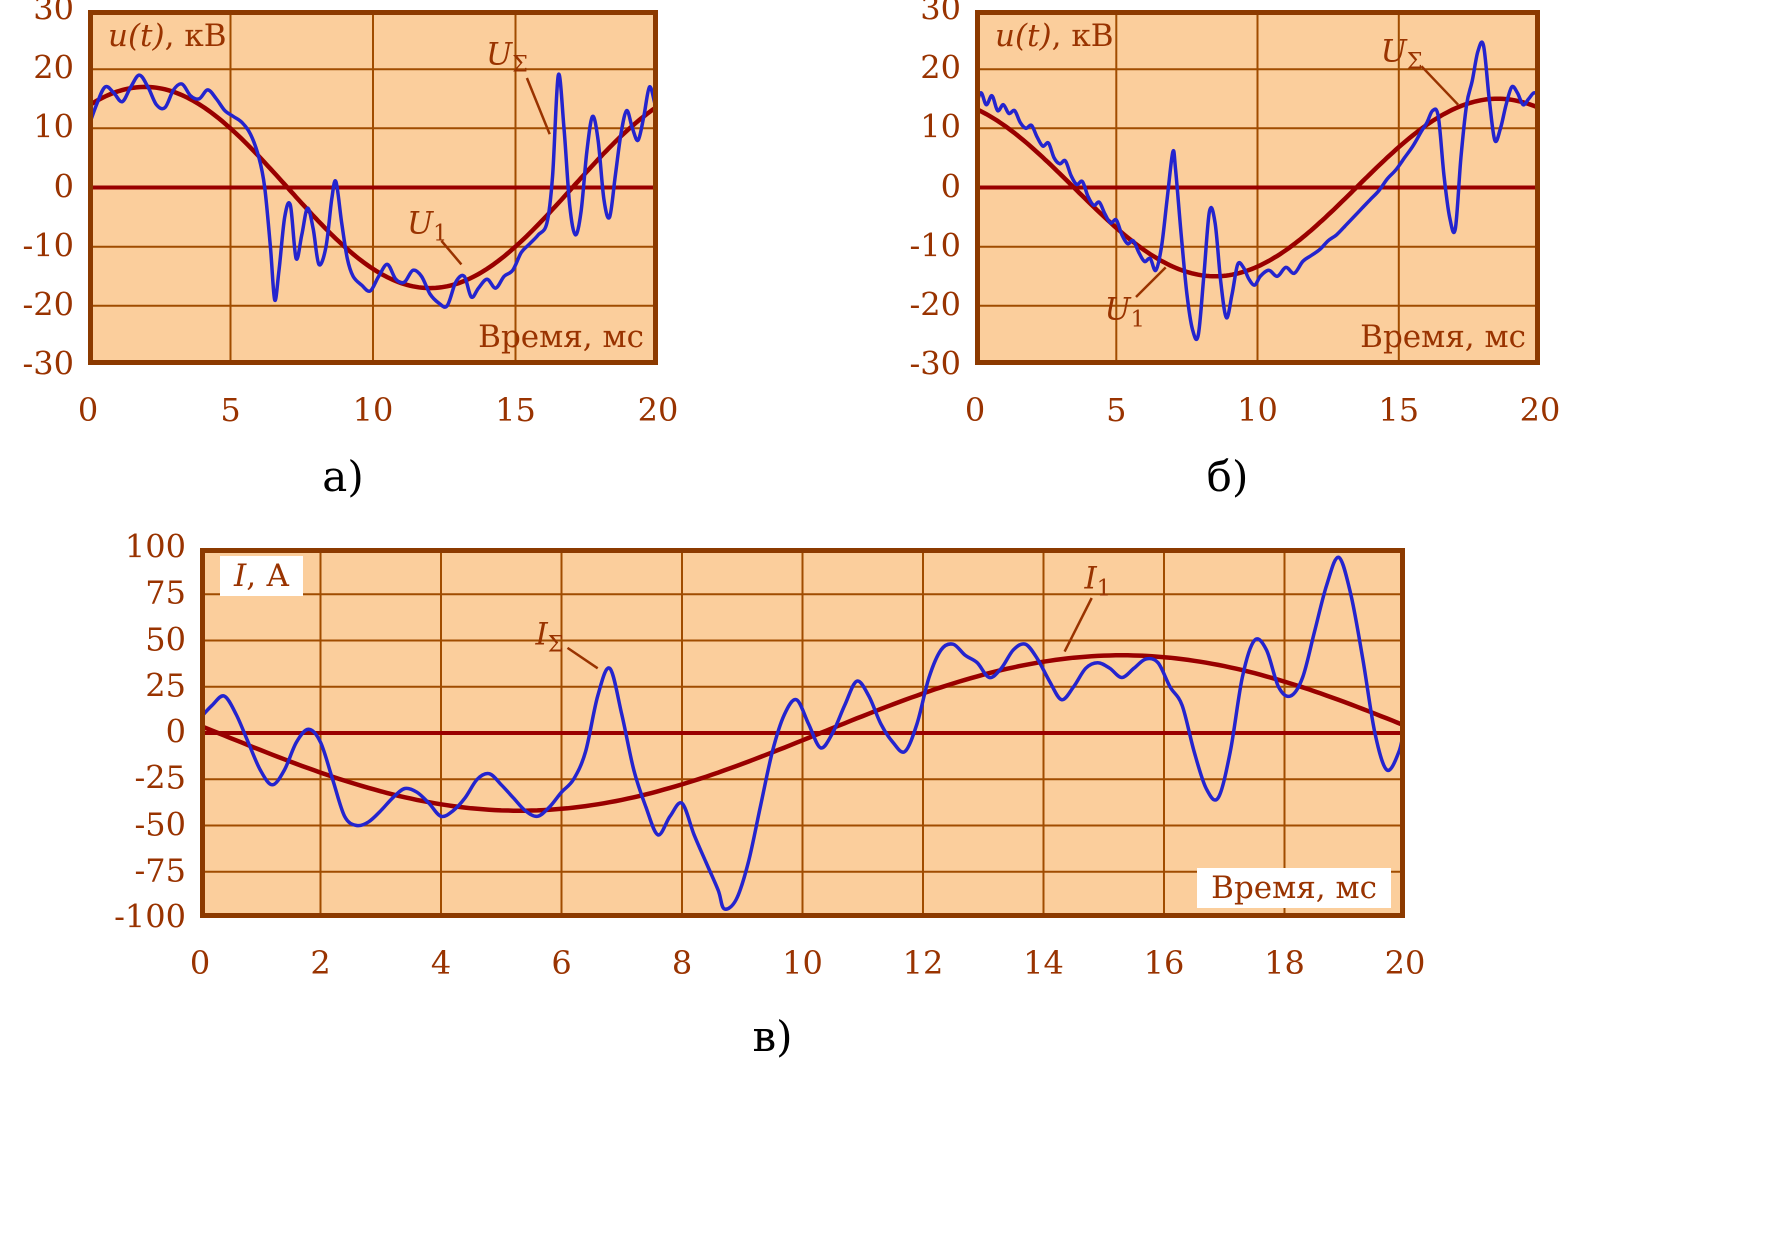 Image resolution: width=1778 pixels, height=1244 pixels. What do you see at coordinates (343, 476) in the screenshot?
I see `caption-a: а)` at bounding box center [343, 476].